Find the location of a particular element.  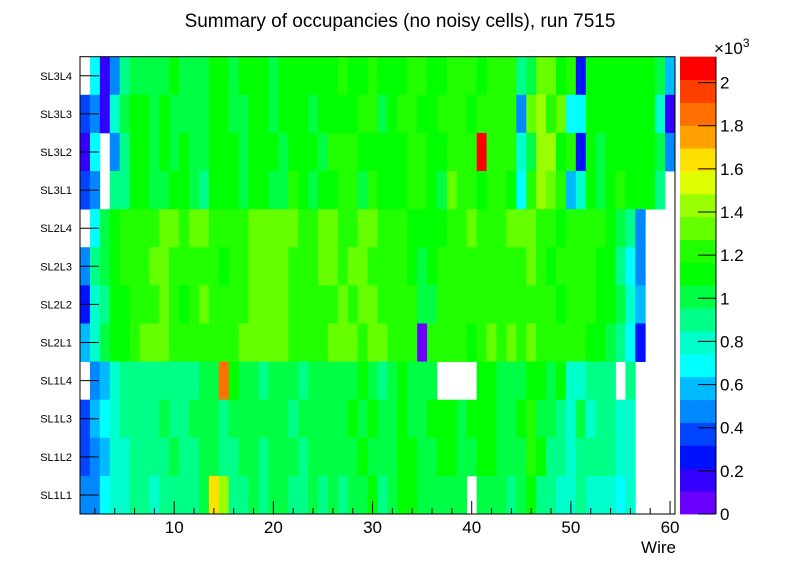

x-tick-label: 20 is located at coordinates (273, 527).